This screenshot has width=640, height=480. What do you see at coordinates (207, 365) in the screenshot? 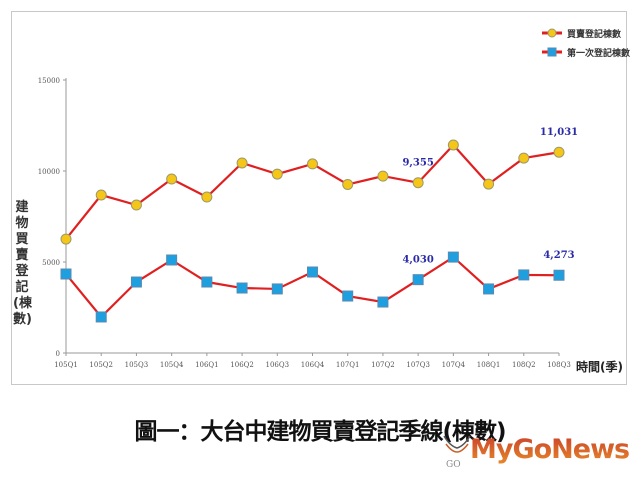
I see `x-tick-label: 106Q1` at bounding box center [207, 365].